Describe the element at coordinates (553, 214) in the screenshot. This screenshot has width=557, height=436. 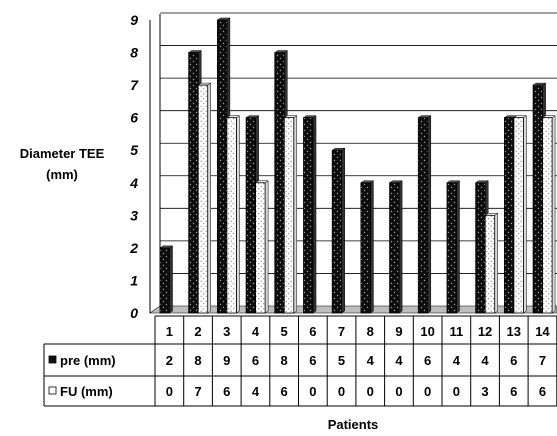
I see `bar-fu-patient-14-side` at that location.